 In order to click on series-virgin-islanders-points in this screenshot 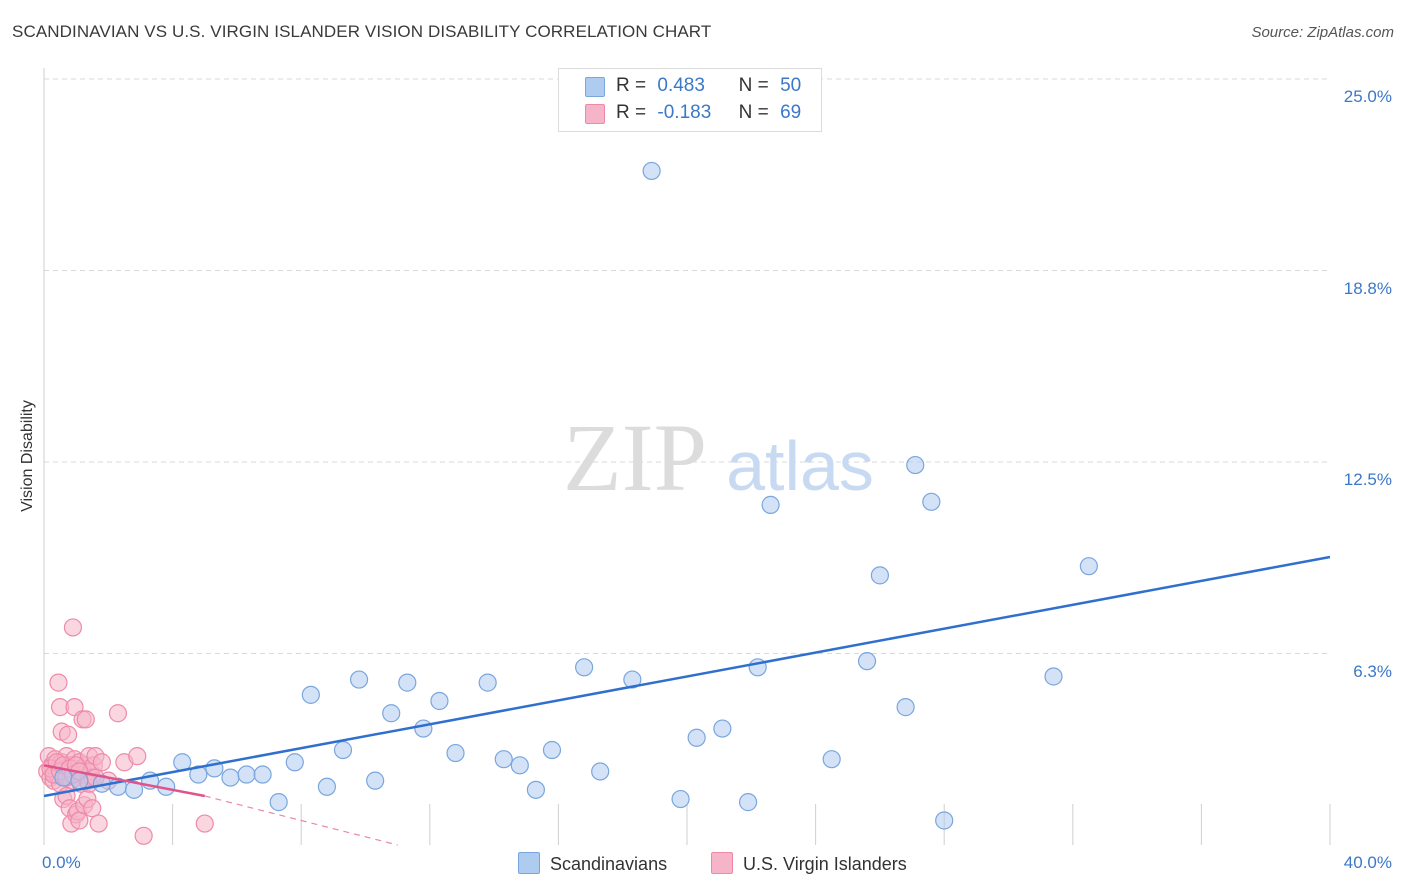, I will do `click(126, 731)`.